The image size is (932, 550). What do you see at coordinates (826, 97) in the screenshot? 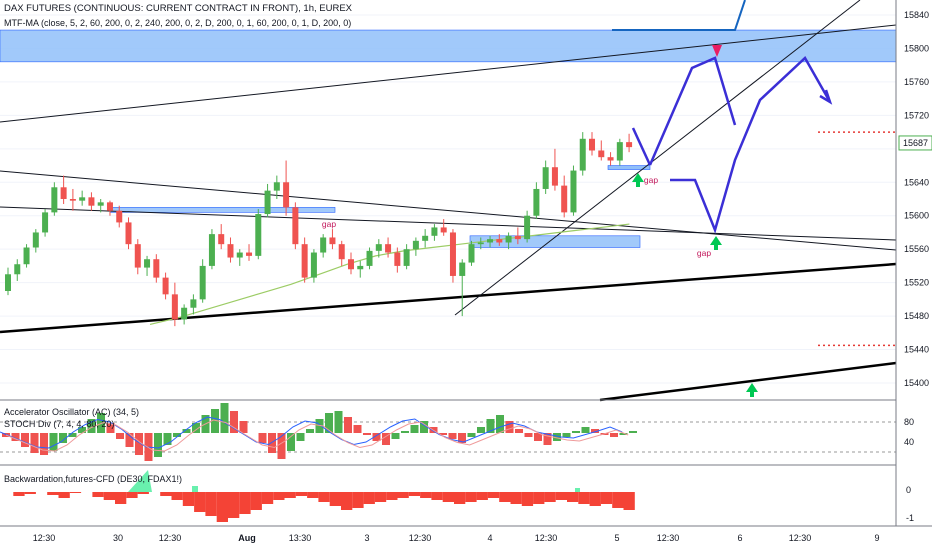
I see `projection-arrowhead` at bounding box center [826, 97].